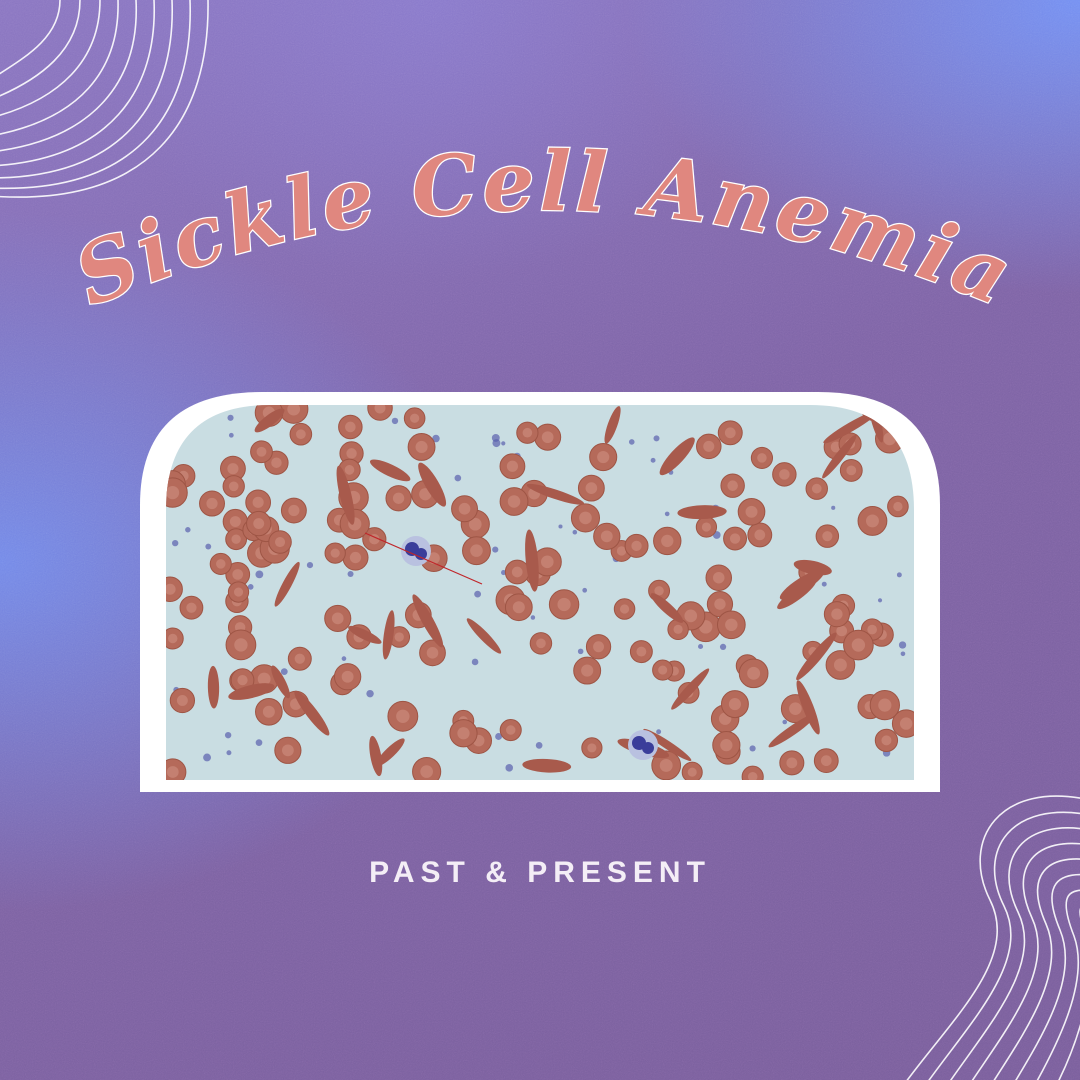 This screenshot has height=1080, width=1080. What do you see at coordinates (540, 872) in the screenshot?
I see `subtitle: PAST & PRESENT` at bounding box center [540, 872].